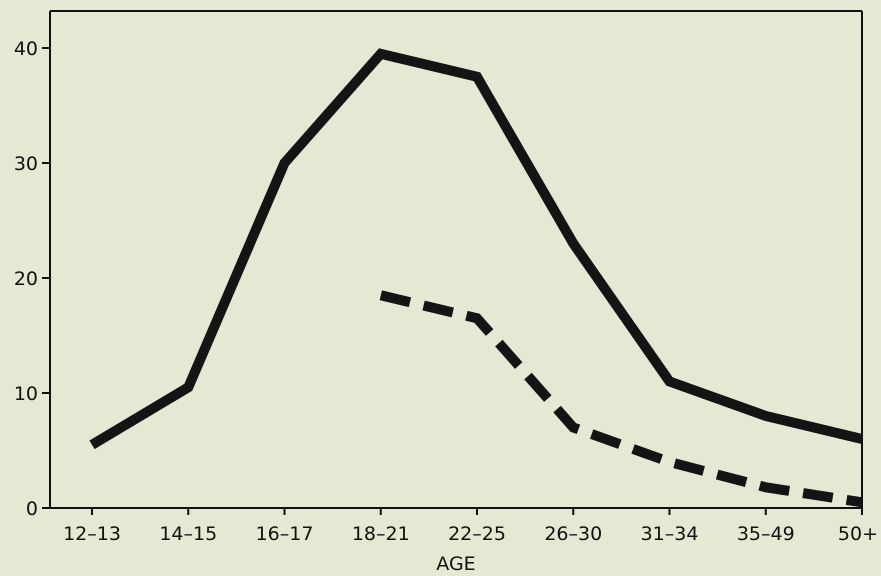  I want to click on x-tick-label: 22–25, so click(477, 534).